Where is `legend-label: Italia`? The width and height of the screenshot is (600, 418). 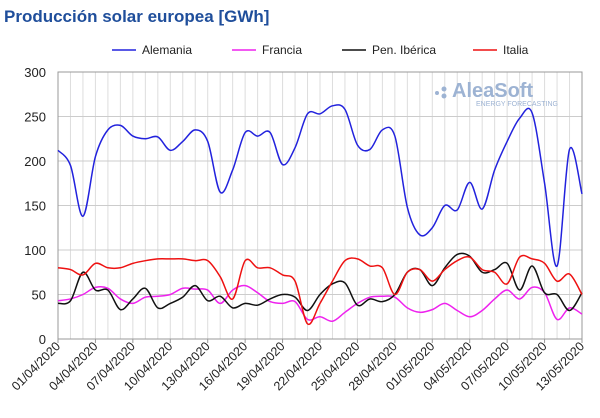
legend-label: Italia is located at coordinates (516, 50).